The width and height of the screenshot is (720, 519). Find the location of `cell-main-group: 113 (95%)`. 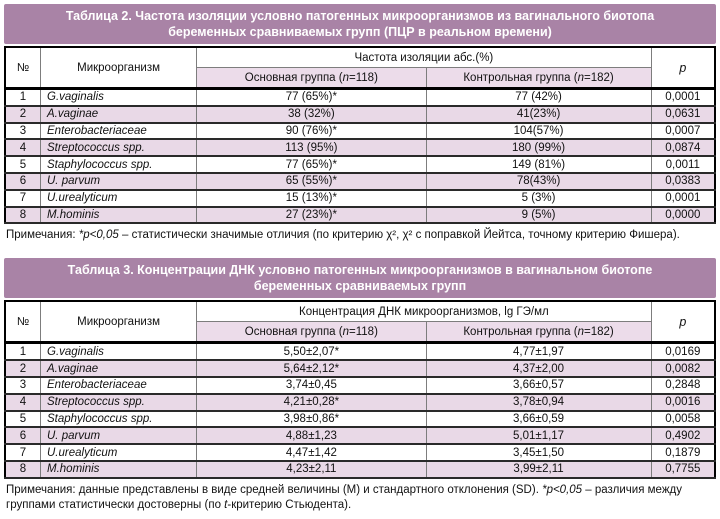

cell-main-group: 113 (95%) is located at coordinates (311, 148).